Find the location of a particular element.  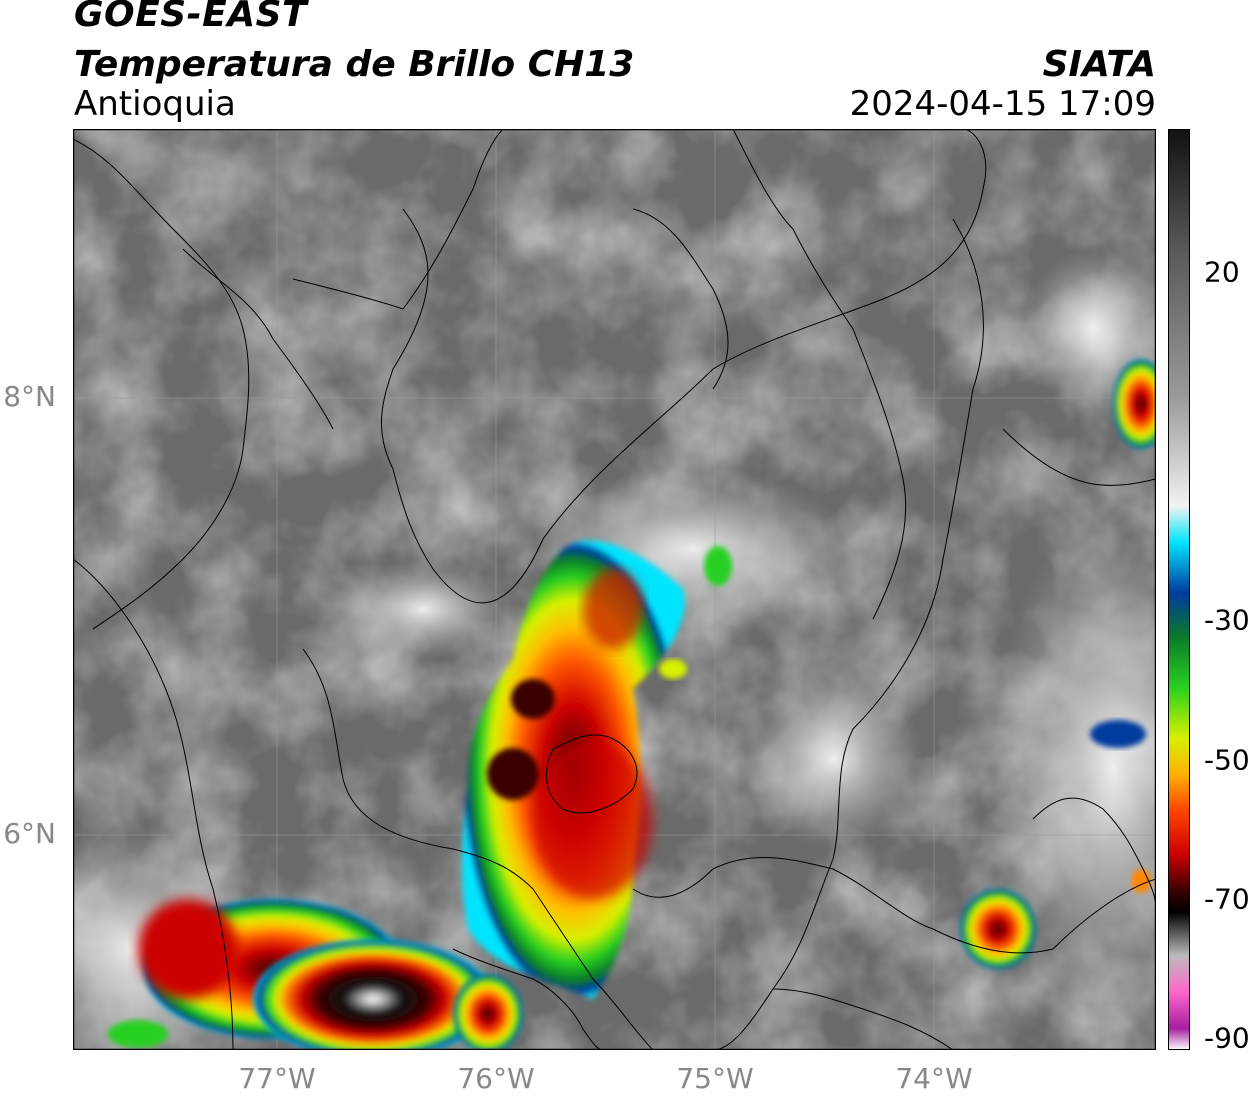

lon-label-74W: 74°W is located at coordinates (934, 1078).